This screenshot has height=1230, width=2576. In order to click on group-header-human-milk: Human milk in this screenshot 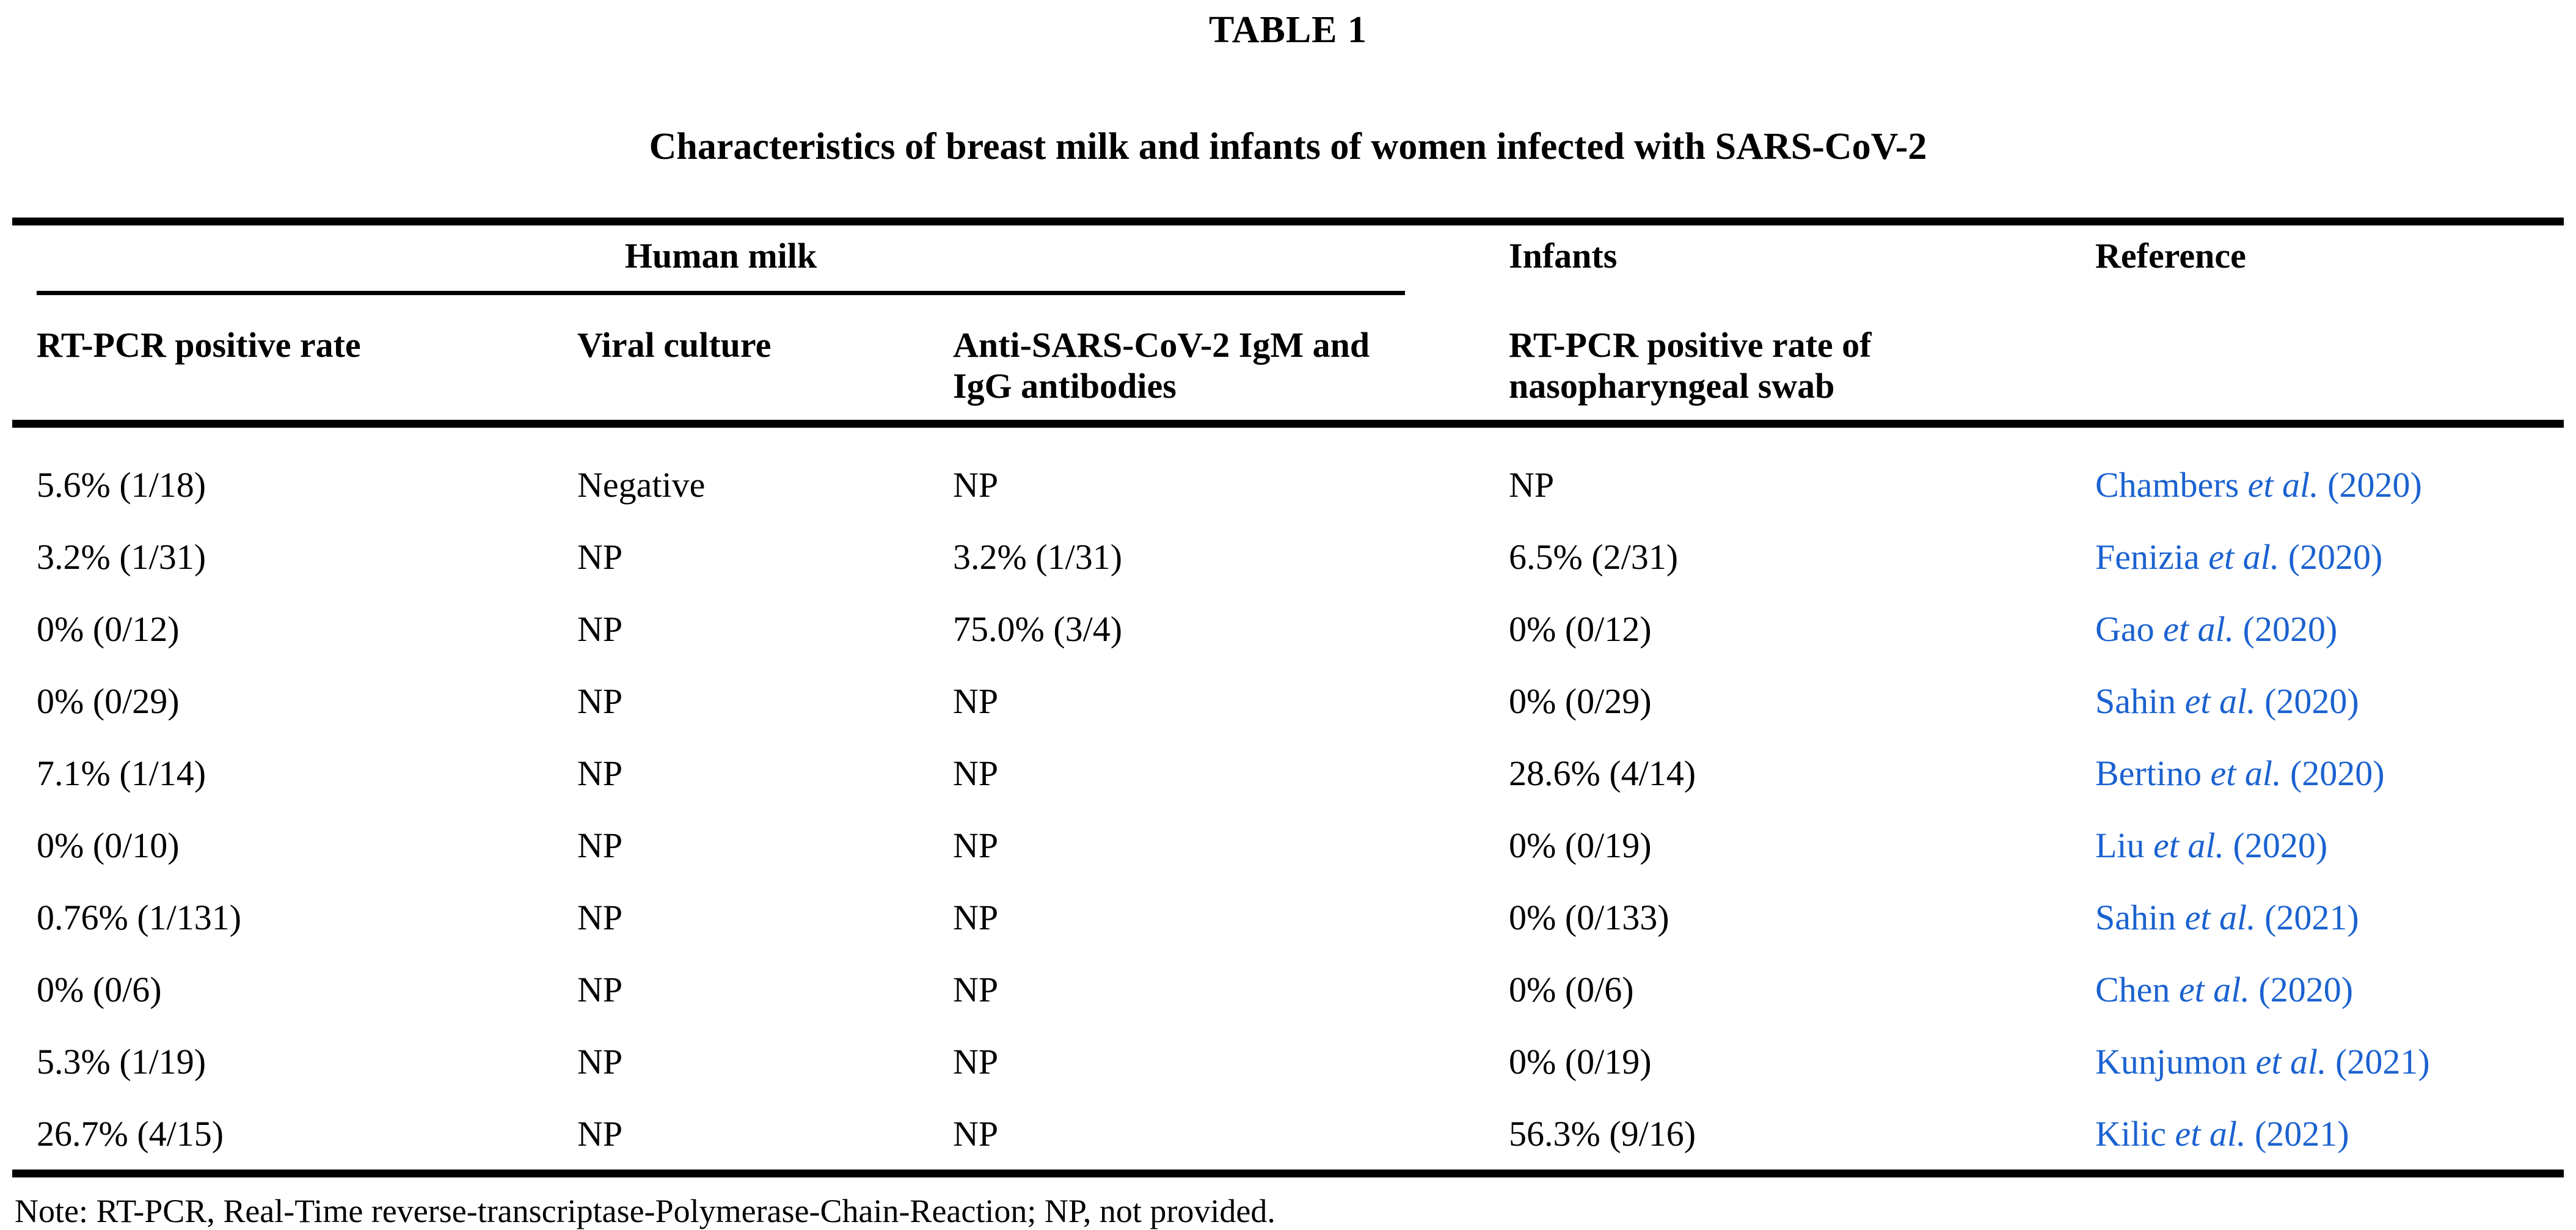, I will do `click(761, 258)`.